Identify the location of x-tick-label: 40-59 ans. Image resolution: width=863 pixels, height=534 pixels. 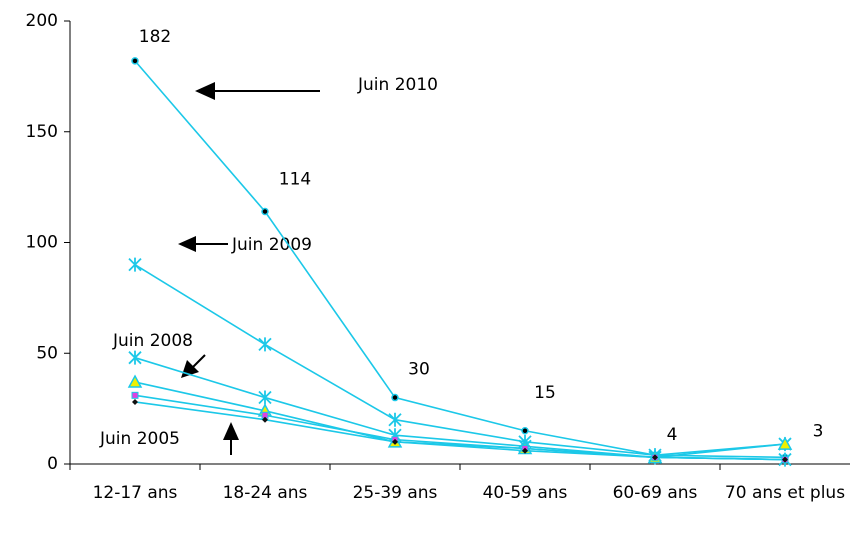
(525, 493).